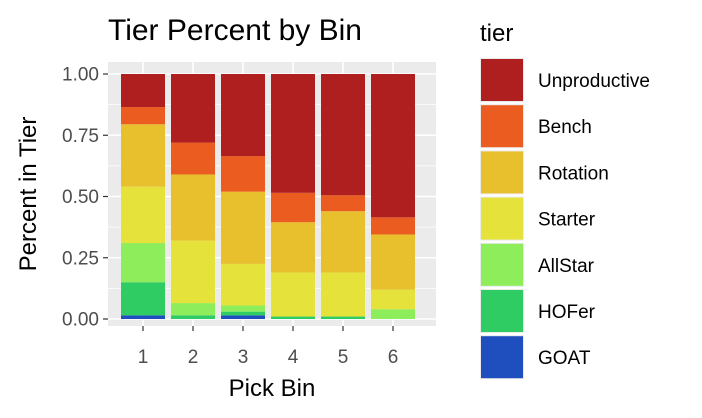 Image resolution: width=702 pixels, height=418 pixels. Describe the element at coordinates (293, 357) in the screenshot. I see `x-tick-label: 4` at that location.